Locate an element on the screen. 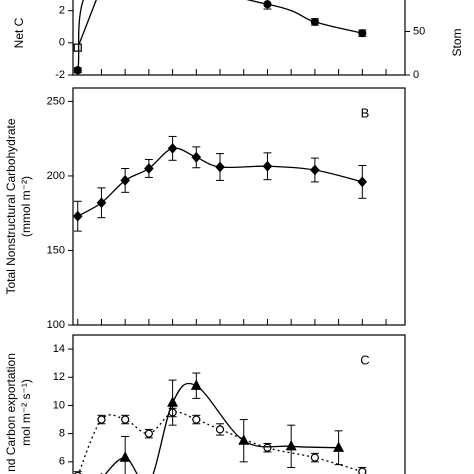 The width and height of the screenshot is (474, 474). y-tick-label: 14 is located at coordinates (59, 349).